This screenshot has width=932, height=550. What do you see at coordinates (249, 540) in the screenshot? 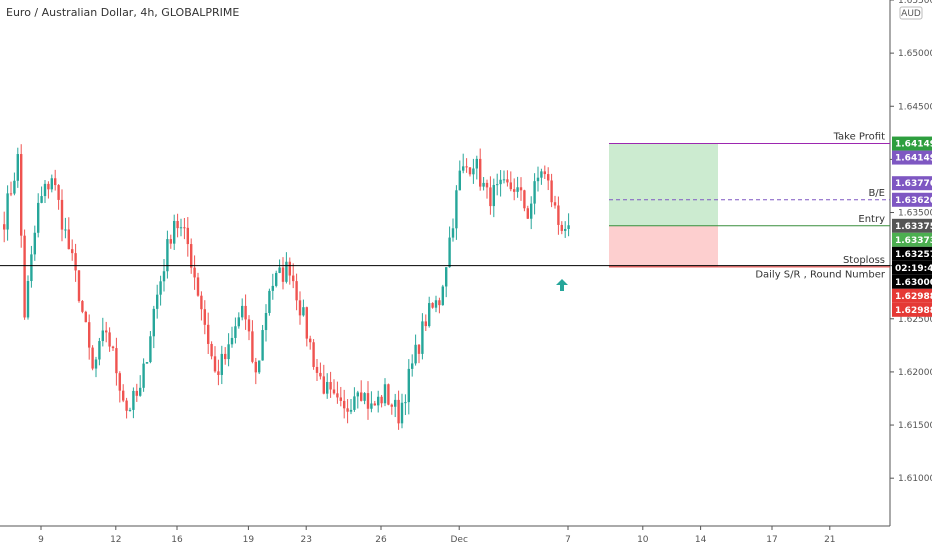
I see `x-tick-label: 19` at bounding box center [249, 540].